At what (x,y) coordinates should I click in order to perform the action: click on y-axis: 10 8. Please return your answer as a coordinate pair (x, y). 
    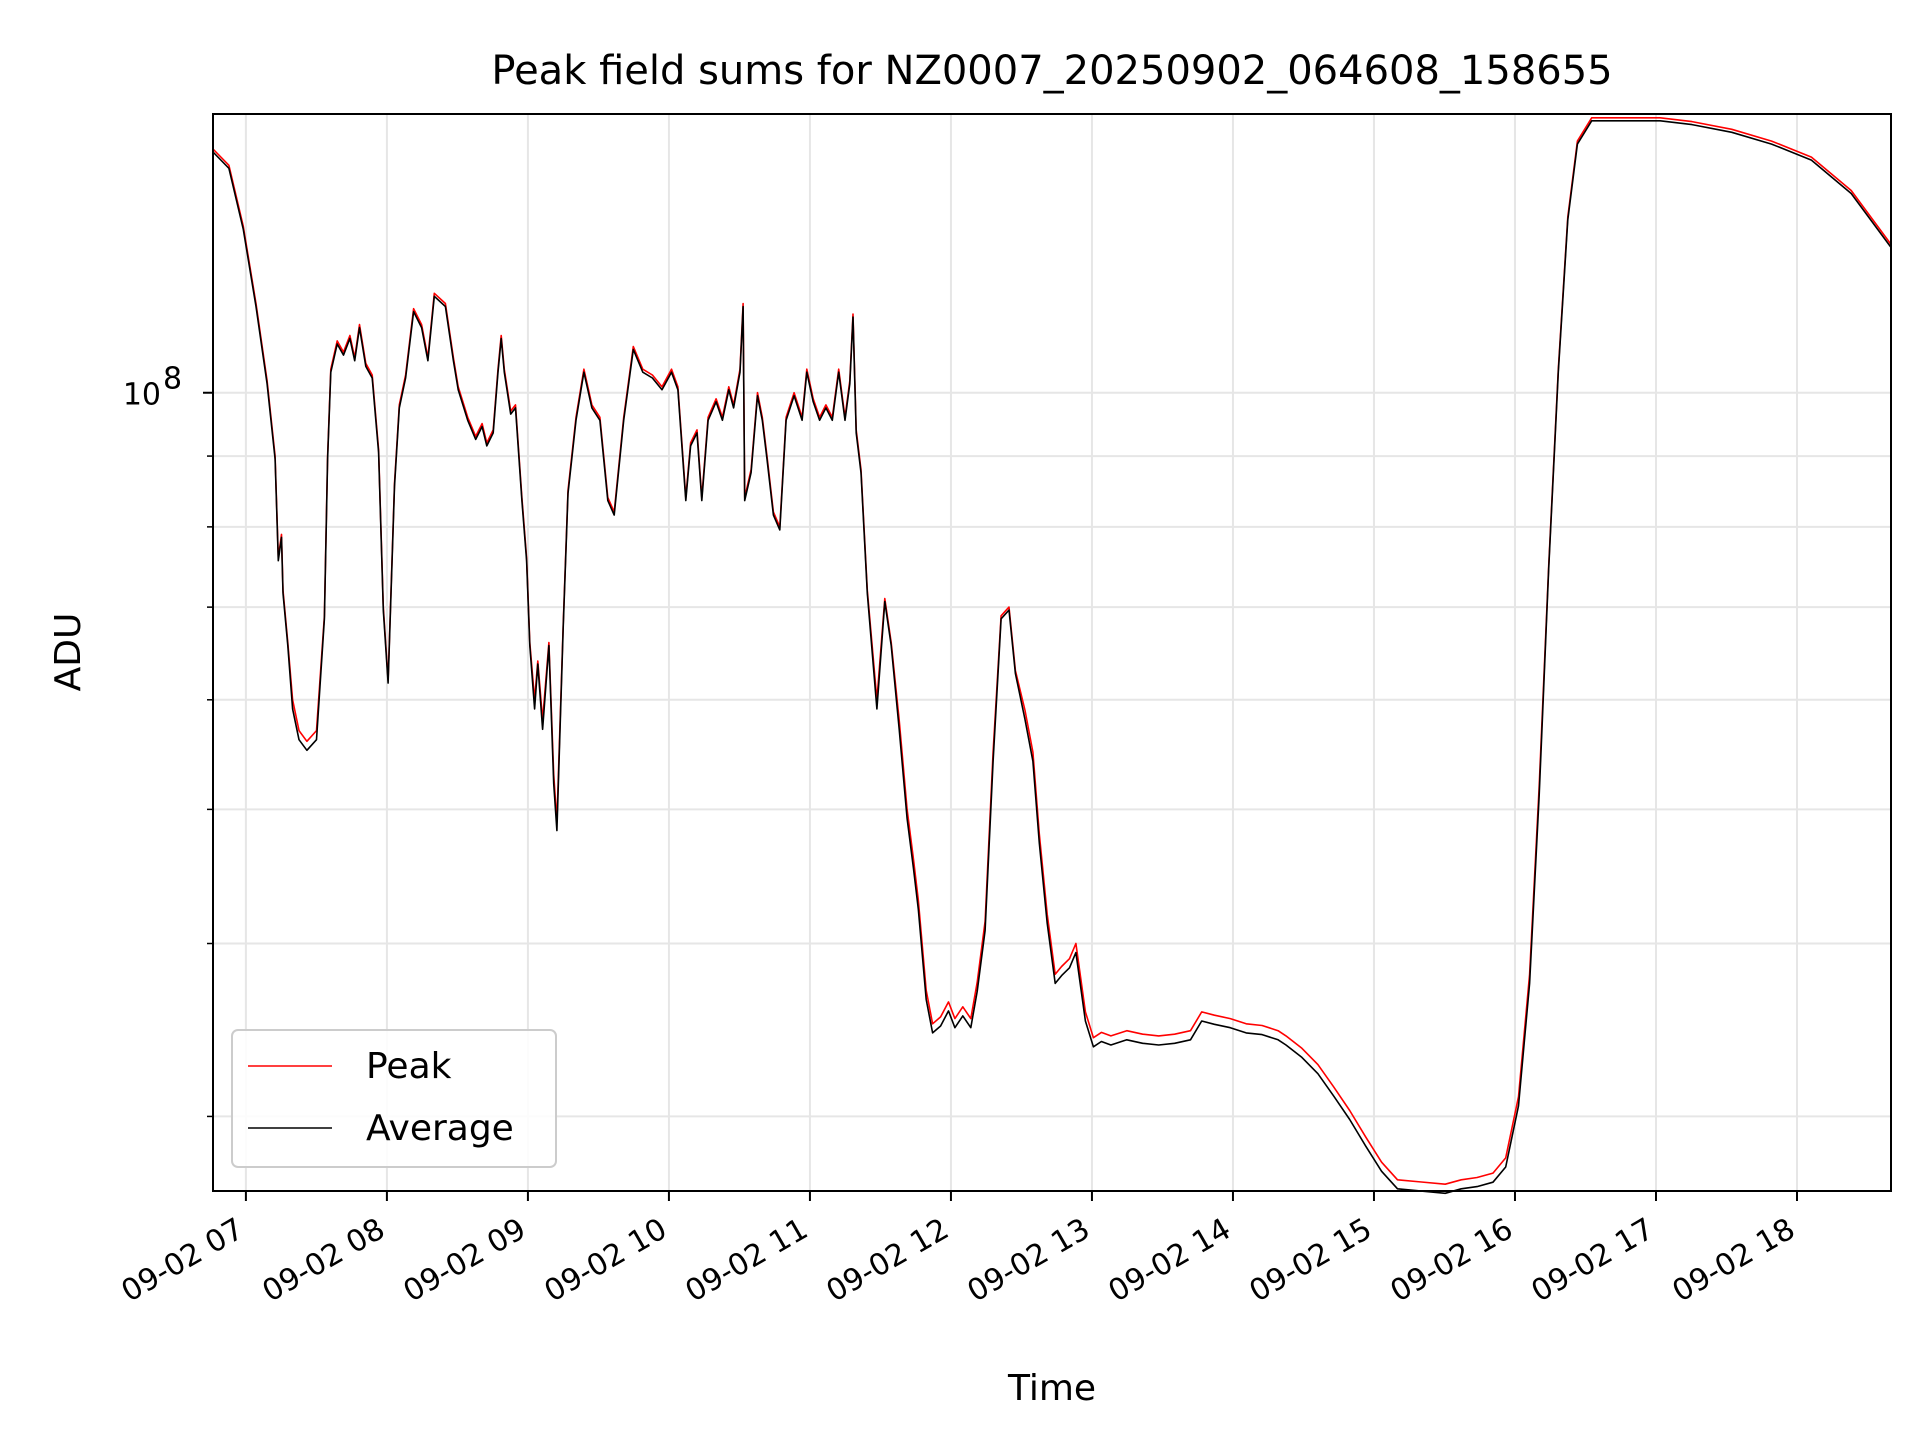
    Looking at the image, I should click on (168, 740).